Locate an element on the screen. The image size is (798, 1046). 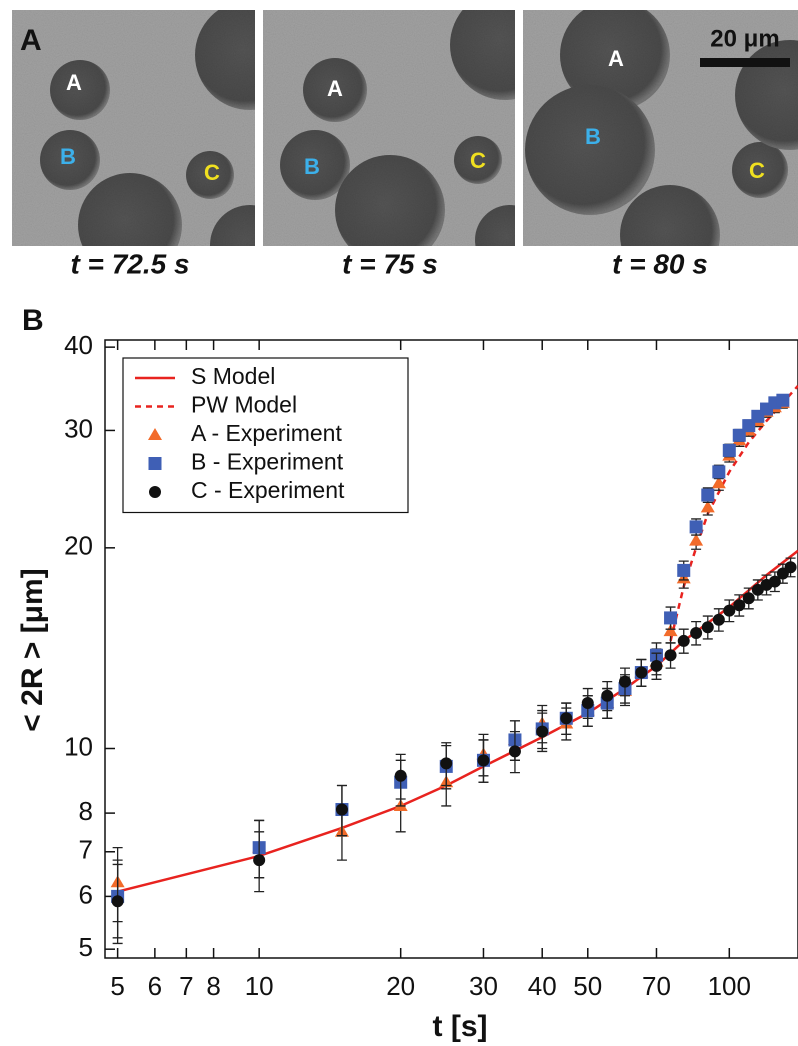
panel-label: A is located at coordinates (31, 40).